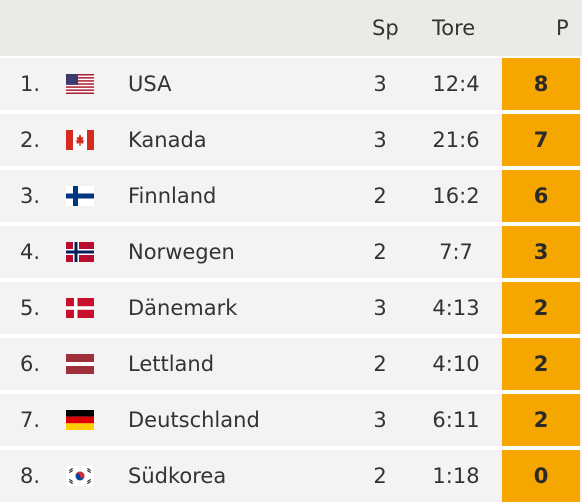 The image size is (582, 504). I want to click on points: 0, so click(541, 476).